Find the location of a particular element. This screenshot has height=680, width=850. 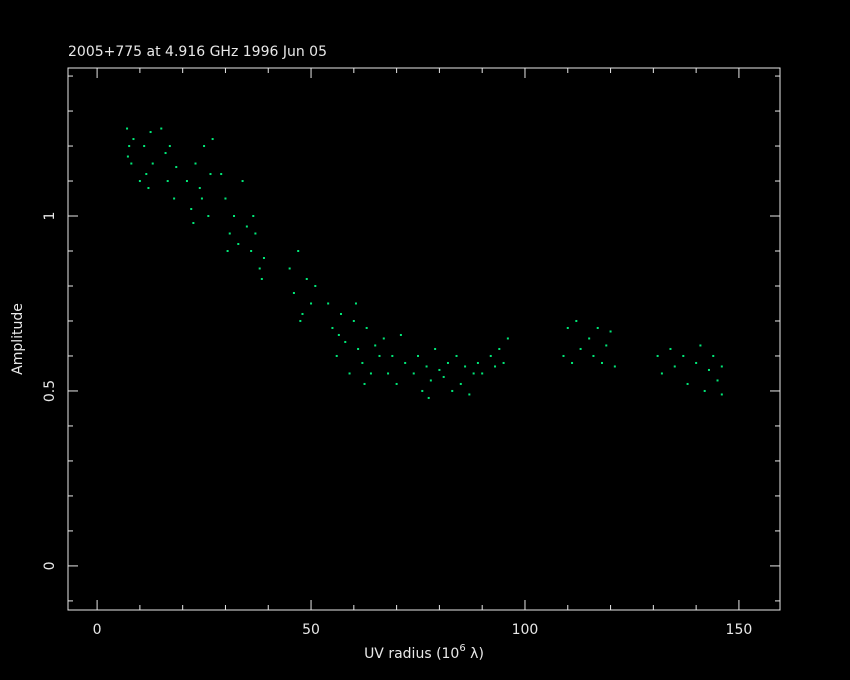

y-tick-label: 1 is located at coordinates (50, 216).